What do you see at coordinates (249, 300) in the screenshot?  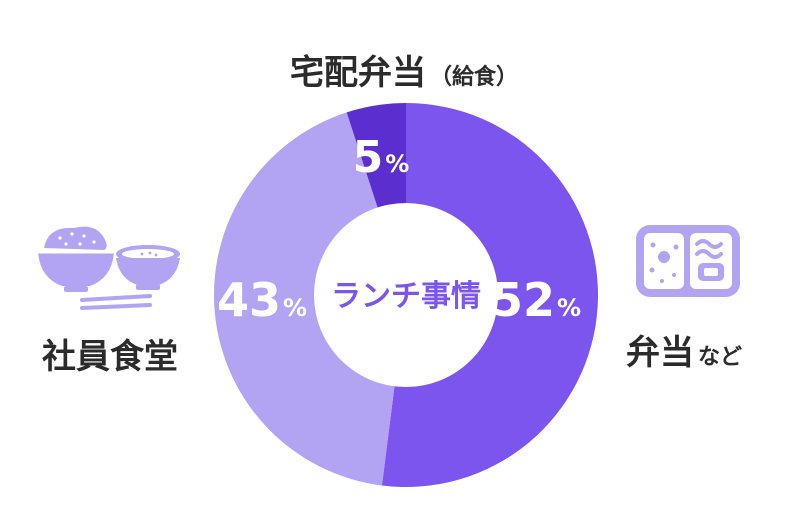 I see `slice-value-cafeteria: 43` at bounding box center [249, 300].